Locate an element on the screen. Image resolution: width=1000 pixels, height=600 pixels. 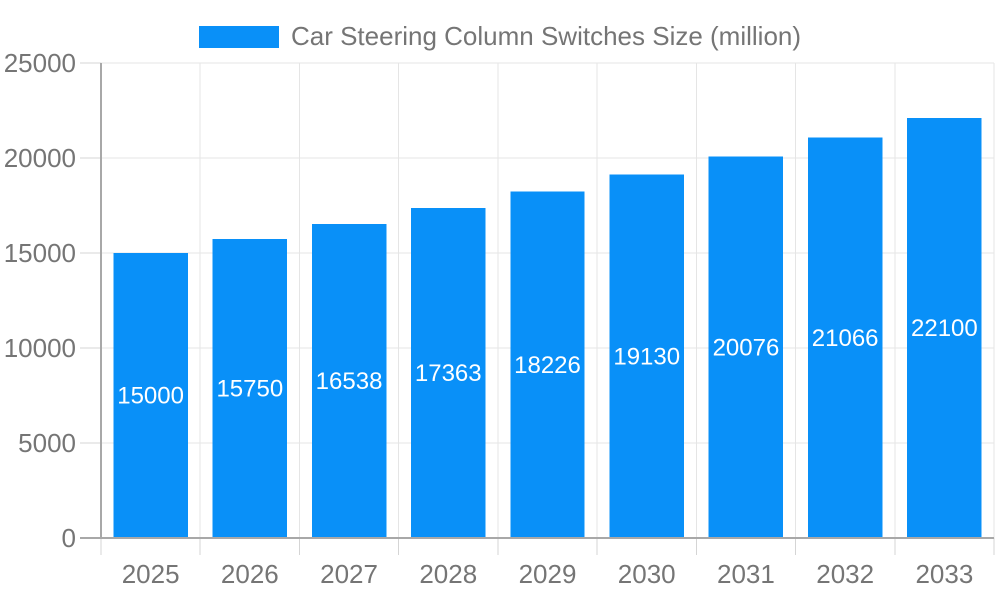
bar-value-label: 20076 is located at coordinates (746, 347).